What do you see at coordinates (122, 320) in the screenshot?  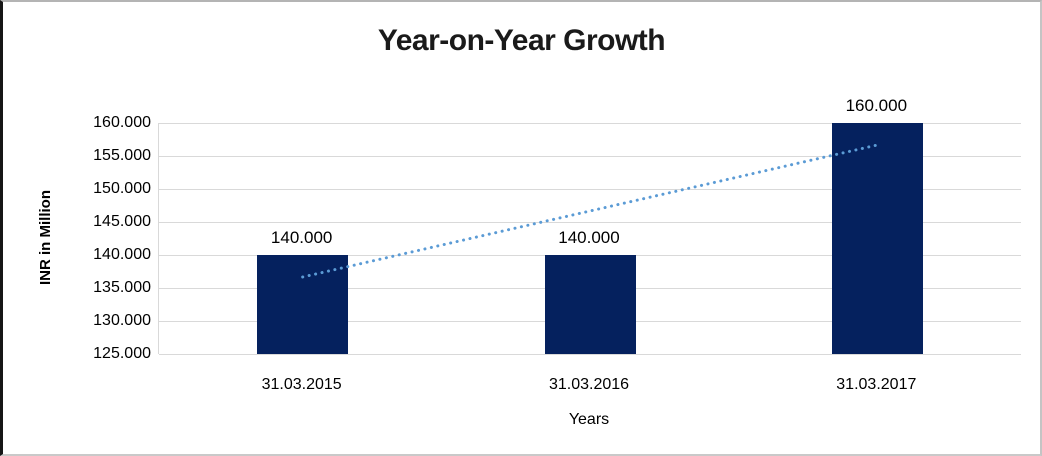 I see `y-axis-tick-label: 130.000` at bounding box center [122, 320].